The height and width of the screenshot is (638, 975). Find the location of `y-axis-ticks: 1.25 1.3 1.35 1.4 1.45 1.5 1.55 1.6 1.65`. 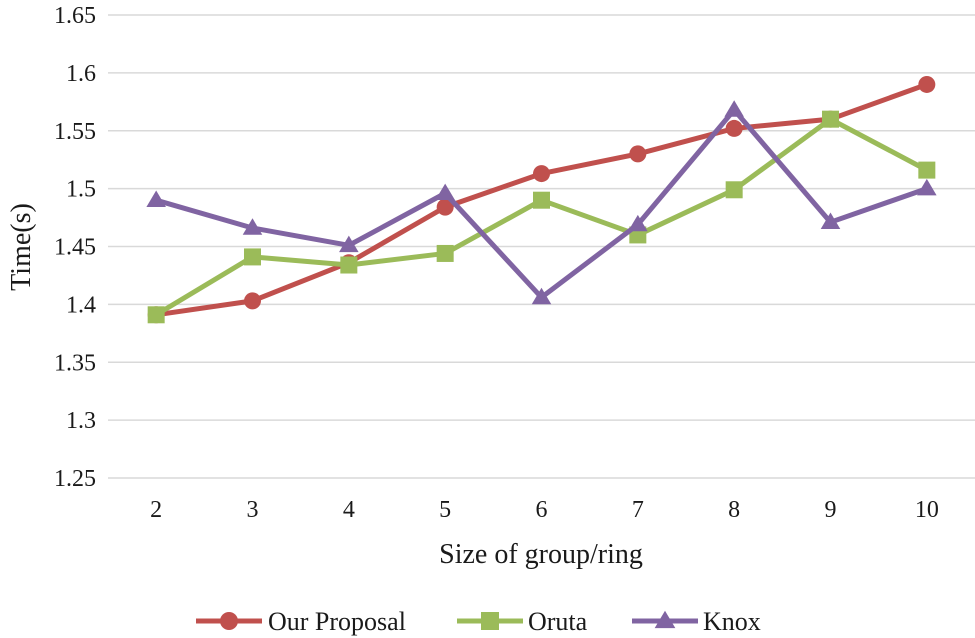

y-axis-ticks: 1.25 1.3 1.35 1.4 1.45 1.5 1.55 1.6 1.65 is located at coordinates (75, 247).